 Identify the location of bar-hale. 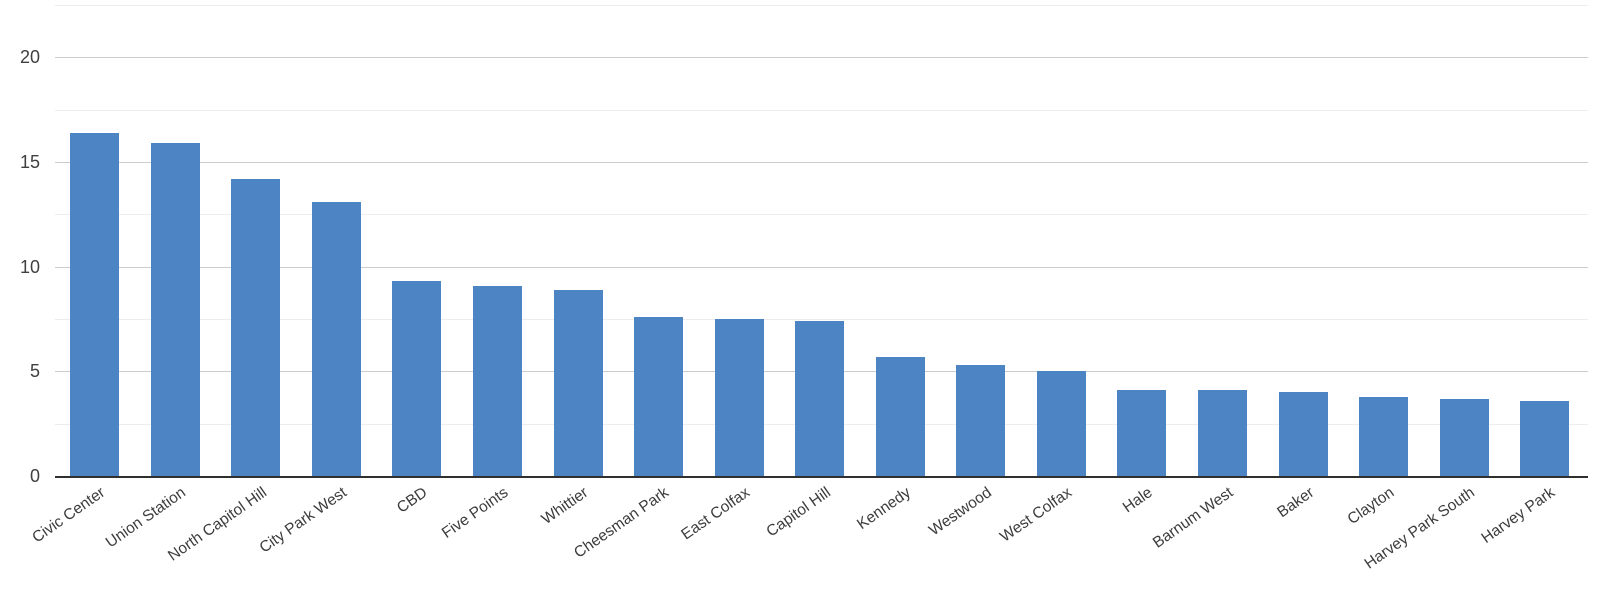
(1142, 433).